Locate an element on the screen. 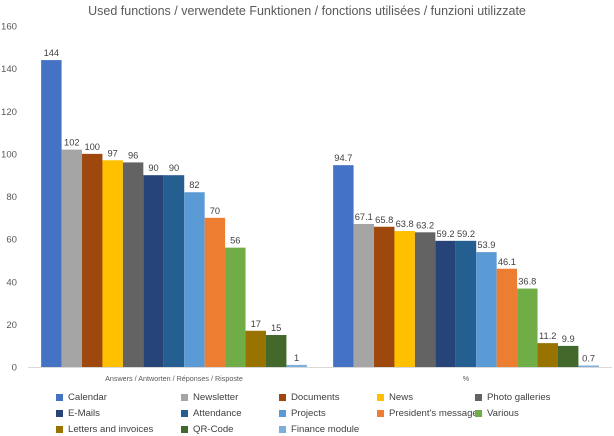  data-label: 63.2 is located at coordinates (425, 225).